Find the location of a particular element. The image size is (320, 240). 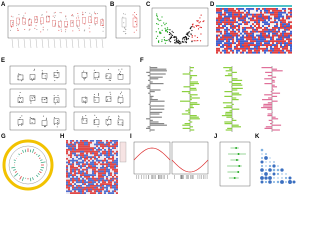

plot-frame is located at coordinates (57, 22).